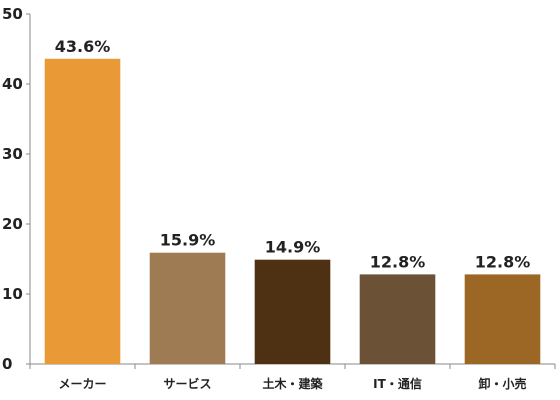 Image resolution: width=560 pixels, height=400 pixels. What do you see at coordinates (187, 383) in the screenshot?
I see `category-label: サービス` at bounding box center [187, 383].